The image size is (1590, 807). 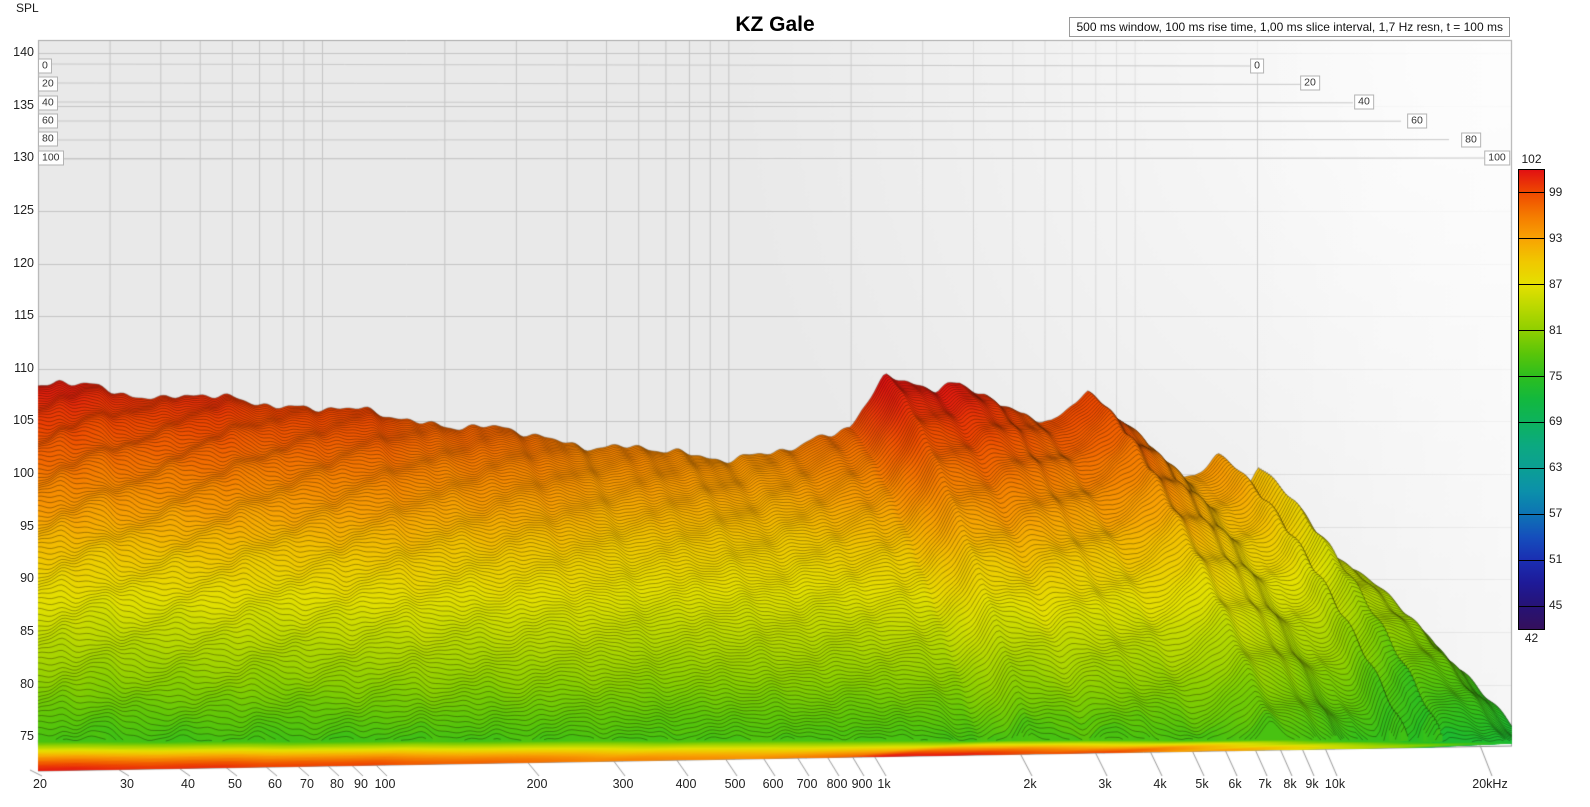 I want to click on page-title: KZ Gale, so click(x=775, y=24).